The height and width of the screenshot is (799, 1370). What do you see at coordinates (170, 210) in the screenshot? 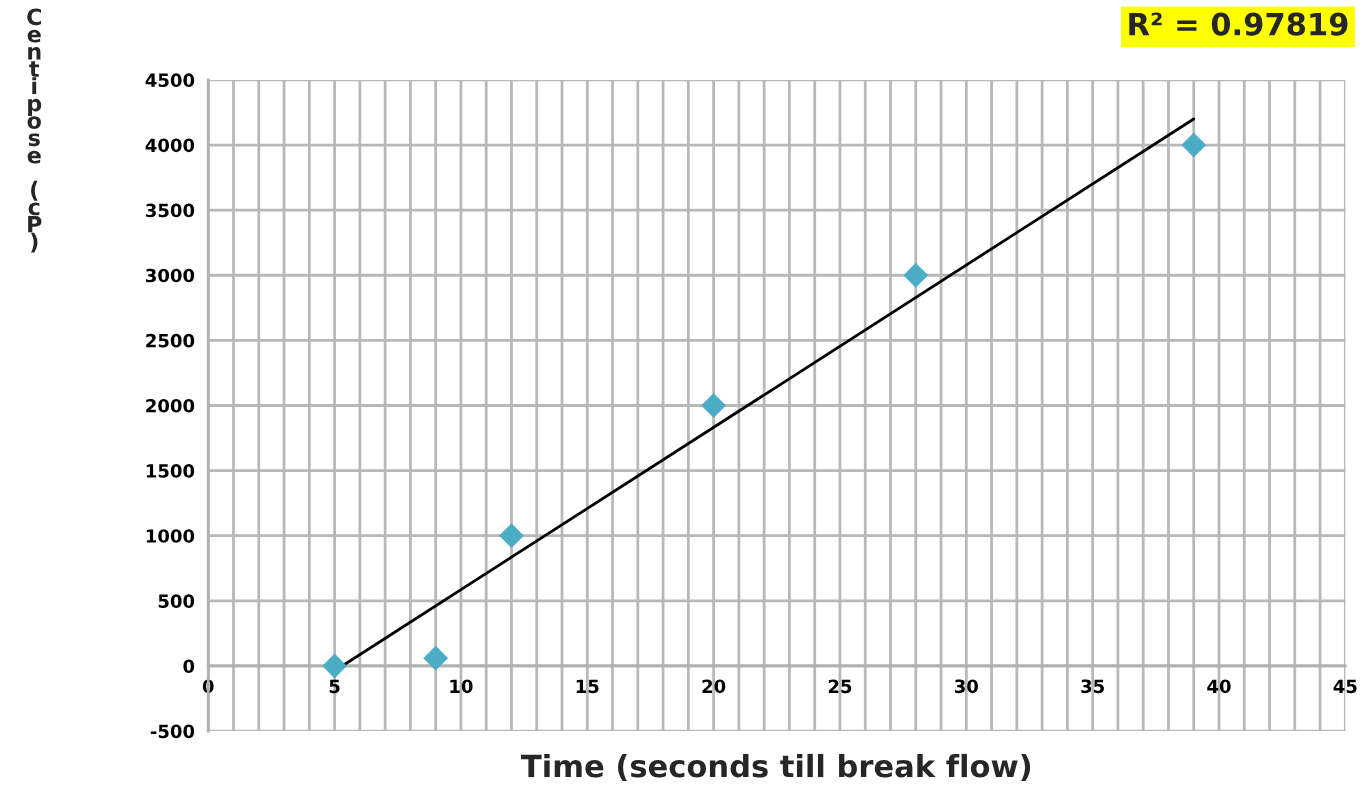
I see `y-tick-label: 3500` at bounding box center [170, 210].